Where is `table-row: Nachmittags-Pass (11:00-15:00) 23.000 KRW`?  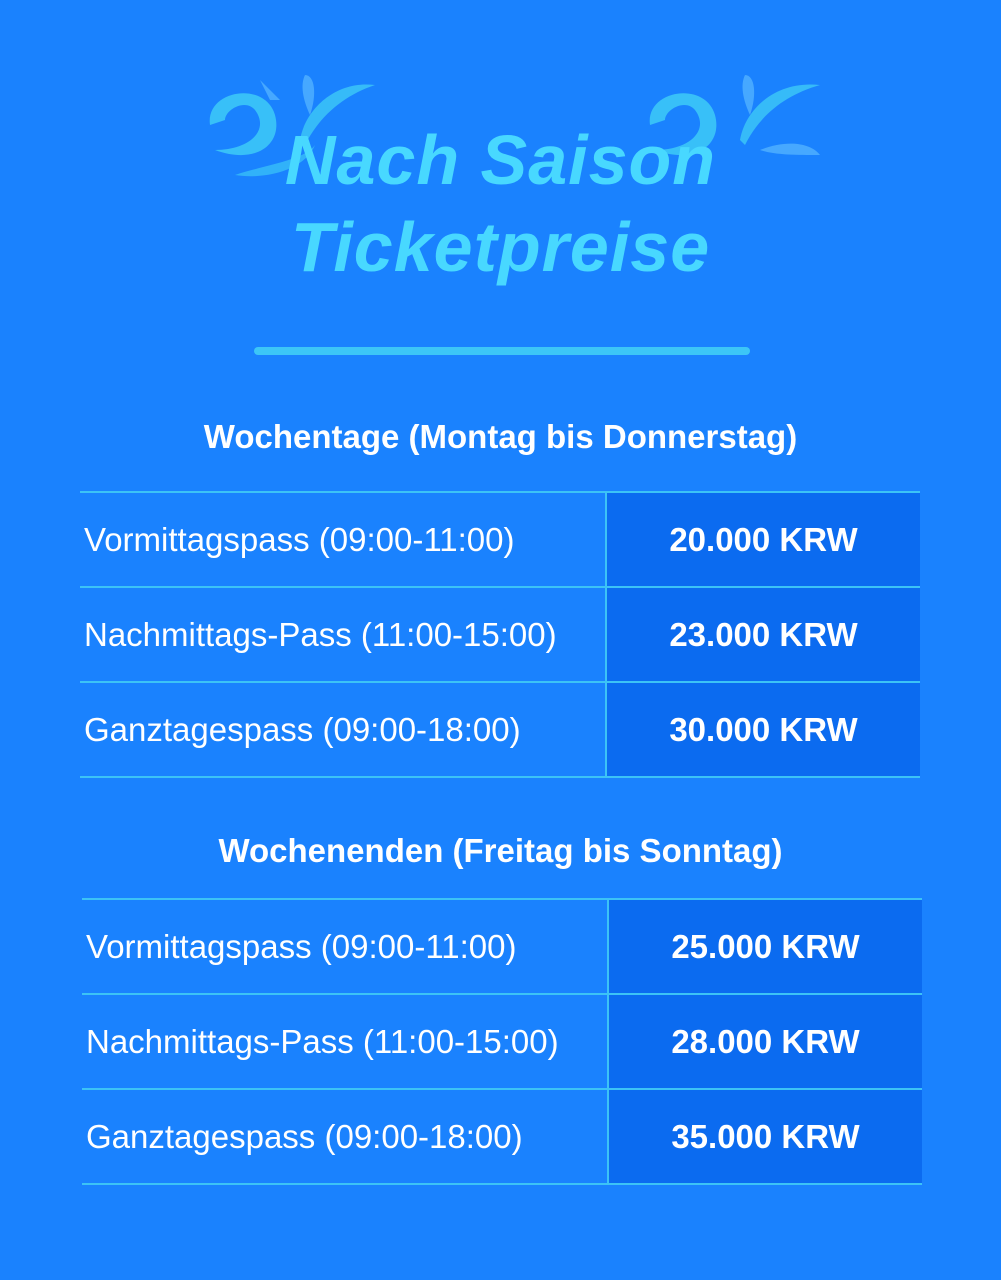
table-row: Nachmittags-Pass (11:00-15:00) 23.000 KRW is located at coordinates (500, 634).